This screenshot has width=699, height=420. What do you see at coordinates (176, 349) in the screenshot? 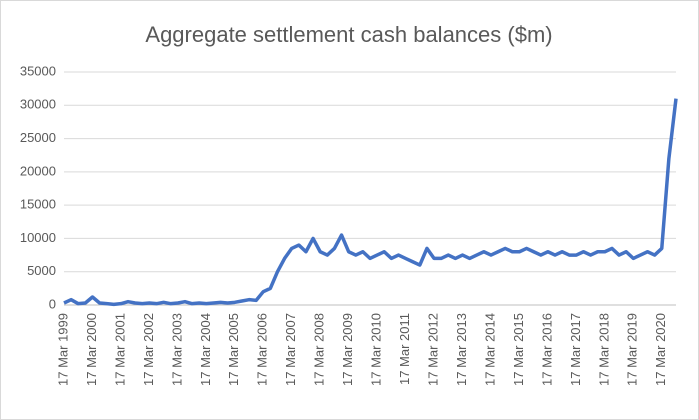
I see `x-tick-label: 17 Mar 2003` at bounding box center [176, 349].